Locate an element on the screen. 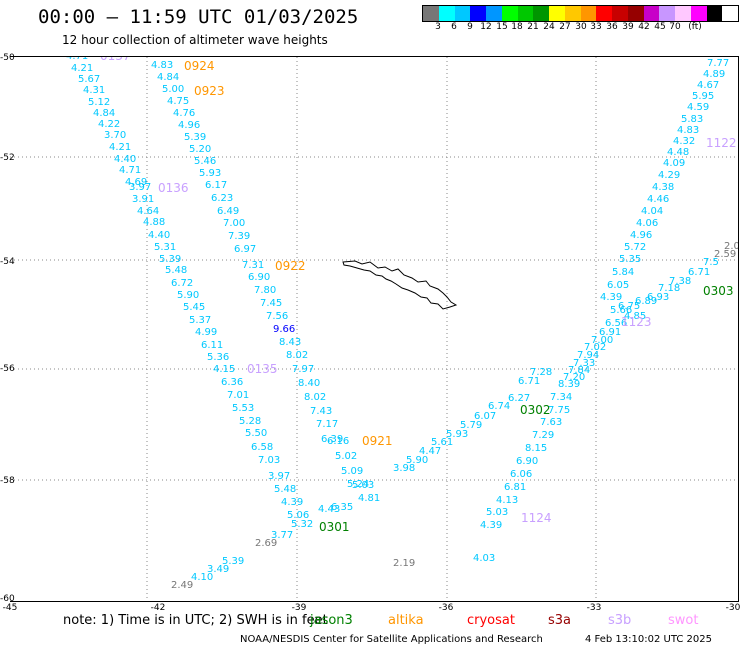  track-label: 0922 is located at coordinates (290, 266).